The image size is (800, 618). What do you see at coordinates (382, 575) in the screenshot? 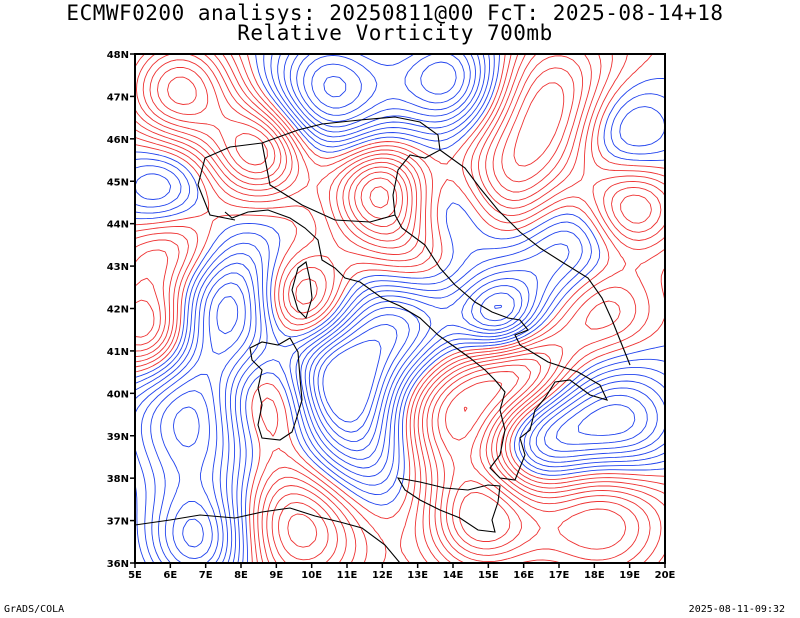
I see `lon-tick-label: 12E` at bounding box center [382, 575].